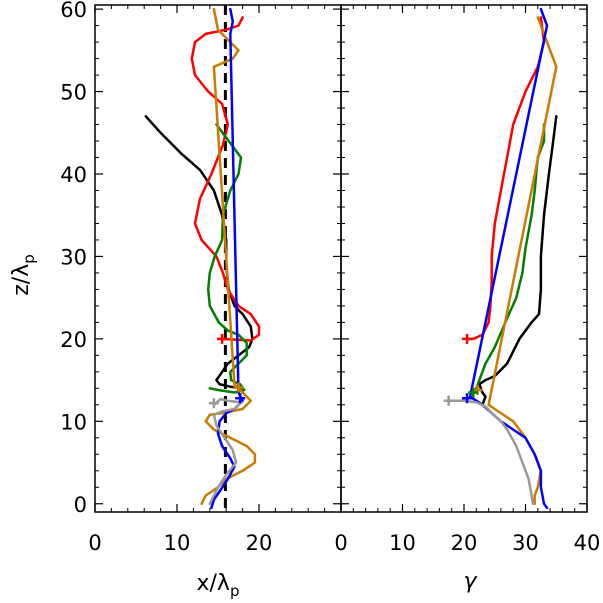 Image resolution: width=603 pixels, height=603 pixels. What do you see at coordinates (73, 175) in the screenshot?
I see `y-tick-label: 40` at bounding box center [73, 175].